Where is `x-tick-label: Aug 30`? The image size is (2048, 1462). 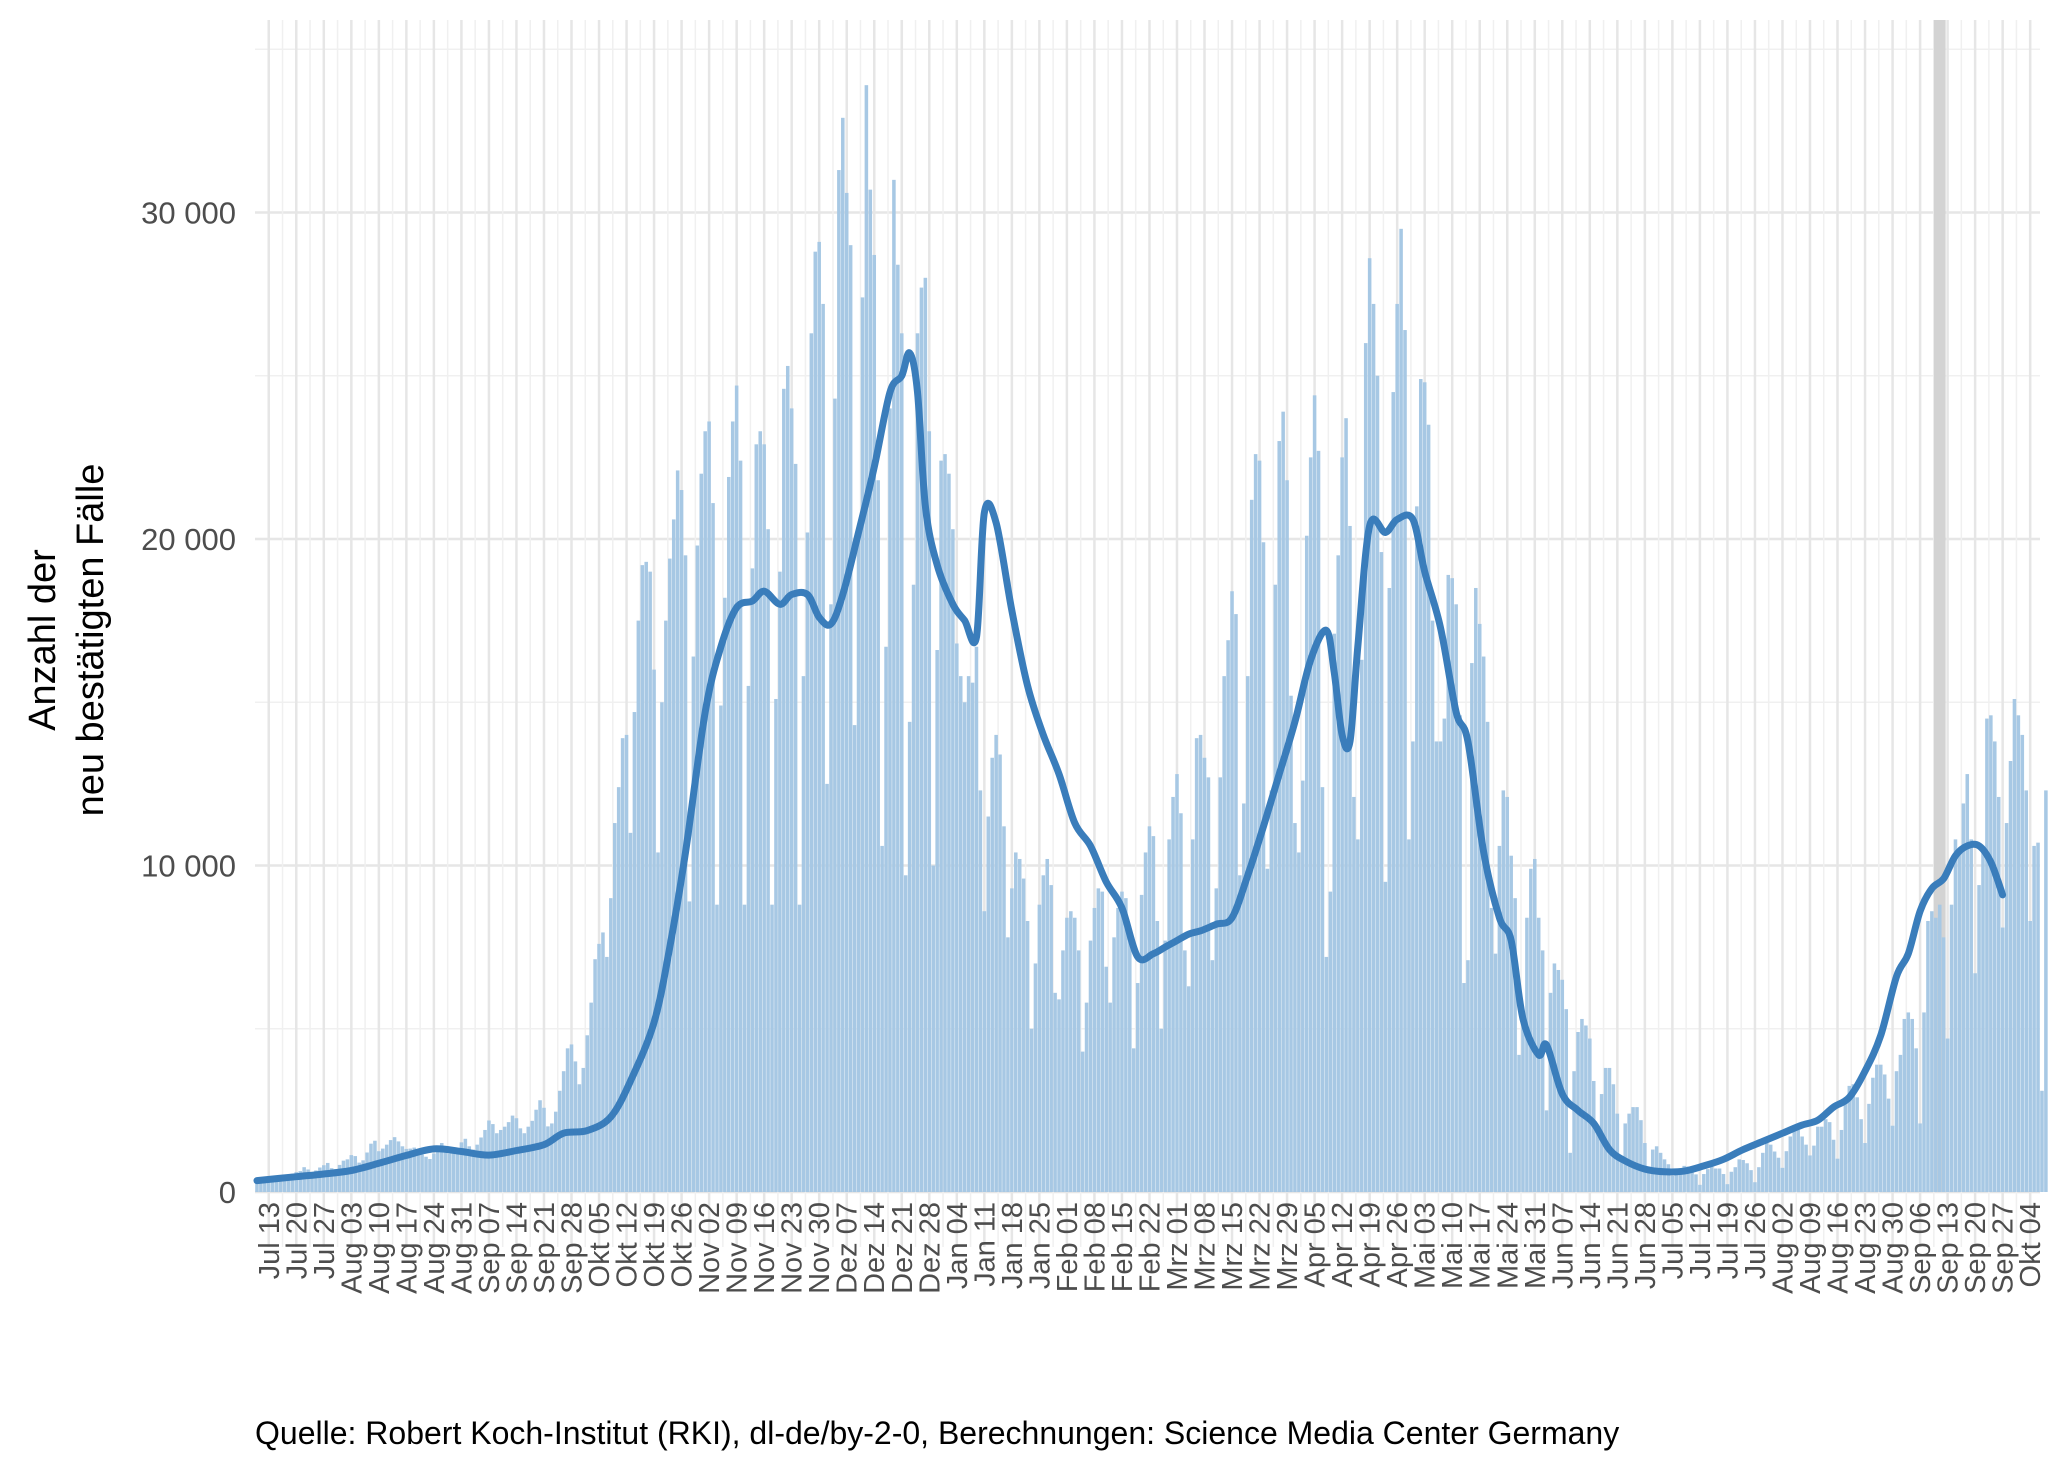
x-tick-label: Aug 30 is located at coordinates (1894, 1248).